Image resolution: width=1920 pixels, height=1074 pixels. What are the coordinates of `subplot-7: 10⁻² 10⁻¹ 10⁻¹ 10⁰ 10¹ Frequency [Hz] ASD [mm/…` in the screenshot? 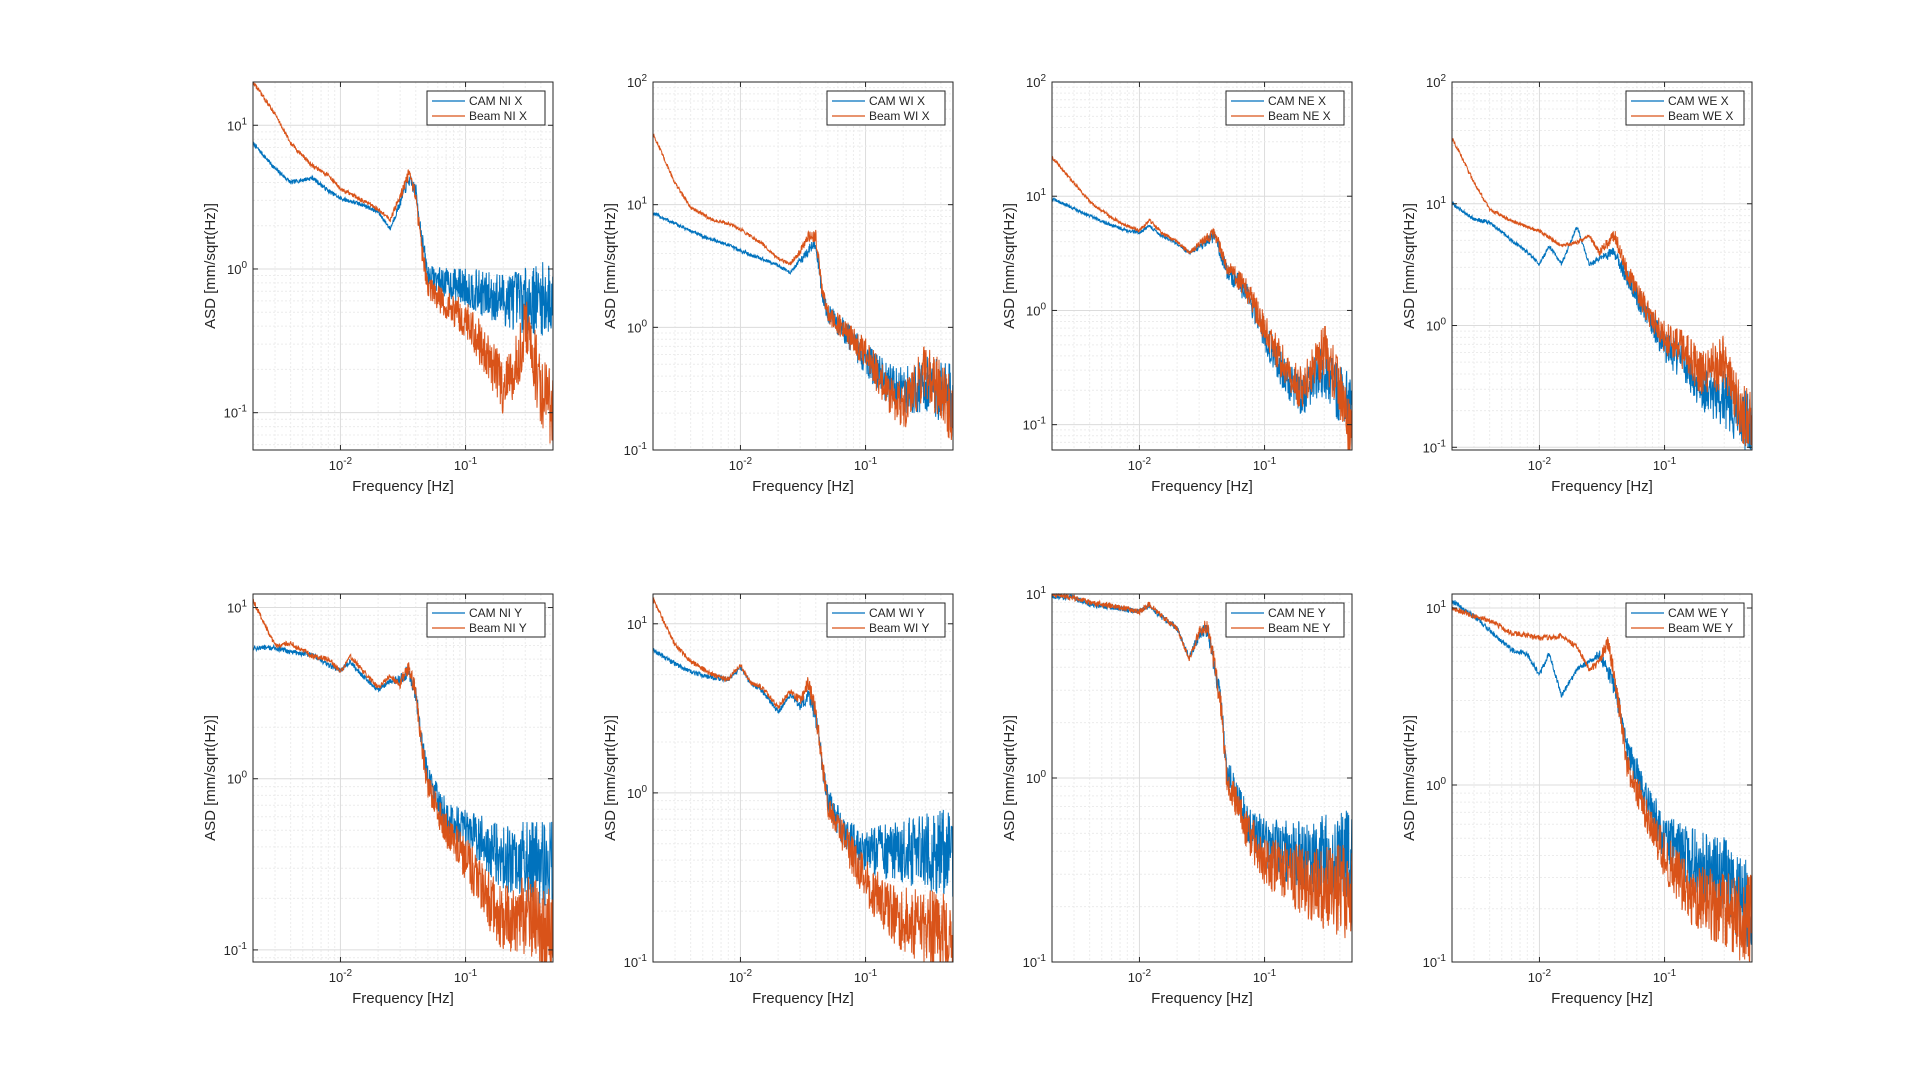 It's located at (1177, 796).